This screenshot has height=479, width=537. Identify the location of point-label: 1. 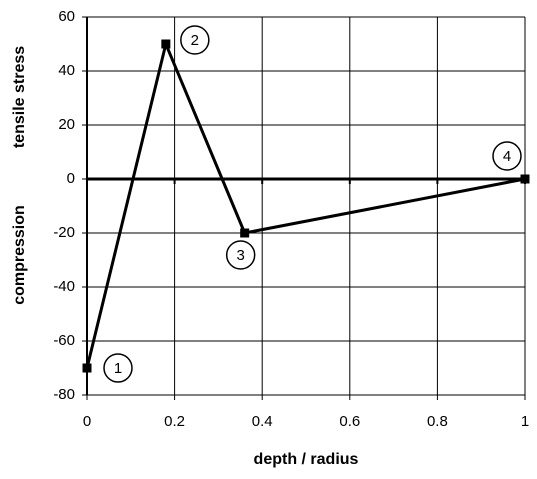
(118, 368).